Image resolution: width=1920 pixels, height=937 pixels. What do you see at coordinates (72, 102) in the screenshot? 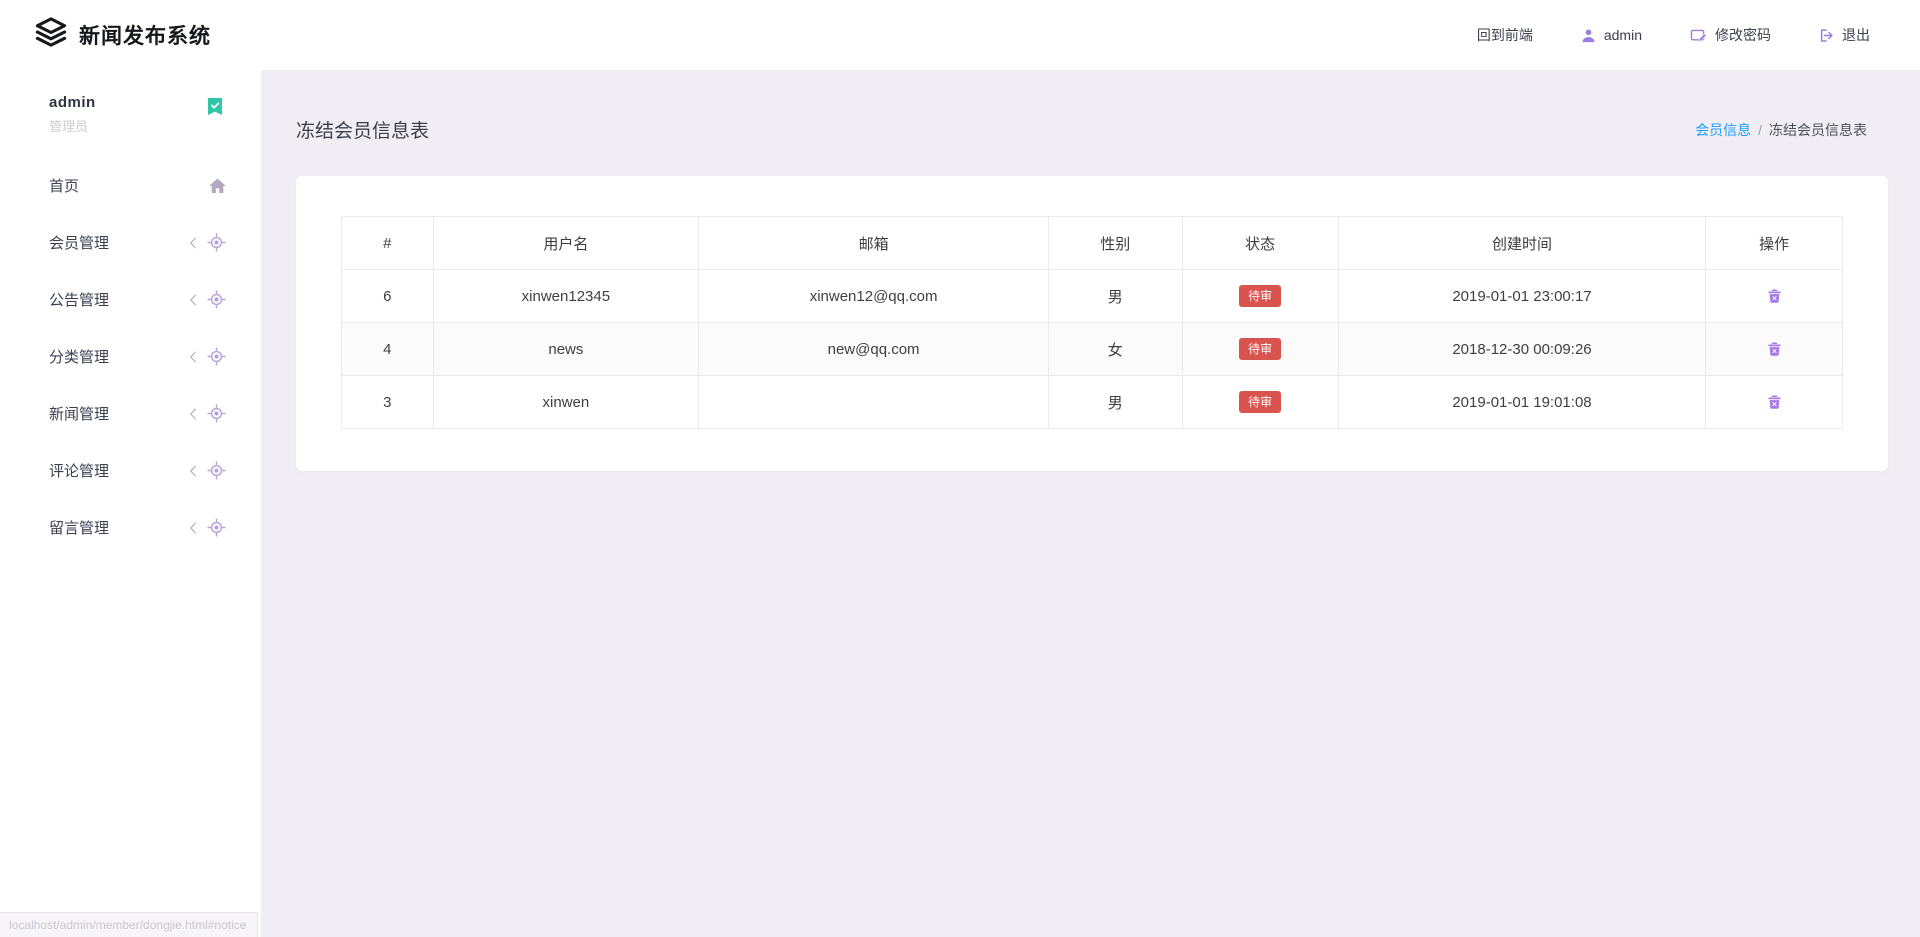
I see `sidebar-username: admin` at bounding box center [72, 102].